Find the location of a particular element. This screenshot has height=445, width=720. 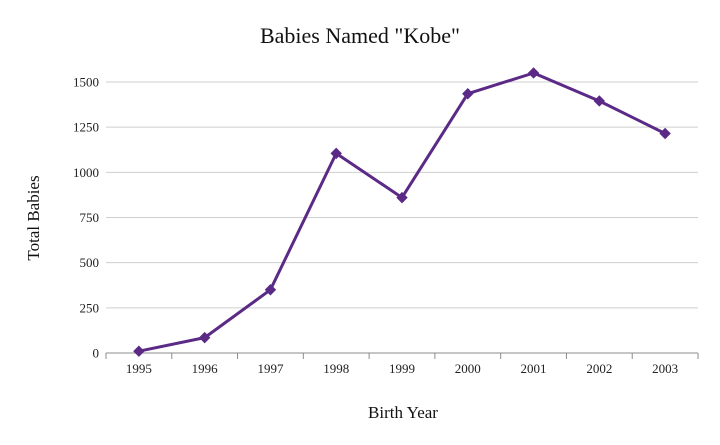

x-tick-label: 1999 is located at coordinates (402, 368).